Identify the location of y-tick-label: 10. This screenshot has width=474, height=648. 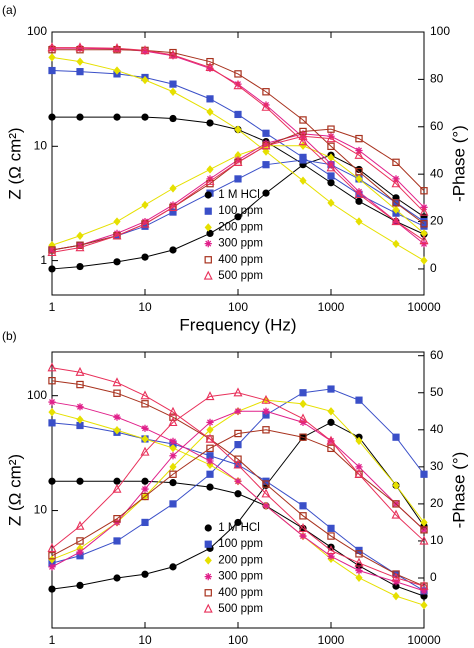
(41, 145).